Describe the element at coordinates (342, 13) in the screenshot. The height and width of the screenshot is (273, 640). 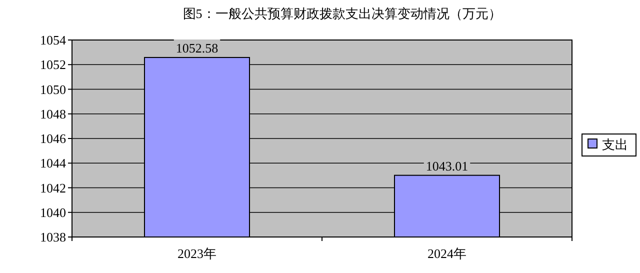
I see `title: 图5：一般公共预算财政拨款支出决算变动情况（万元）` at that location.